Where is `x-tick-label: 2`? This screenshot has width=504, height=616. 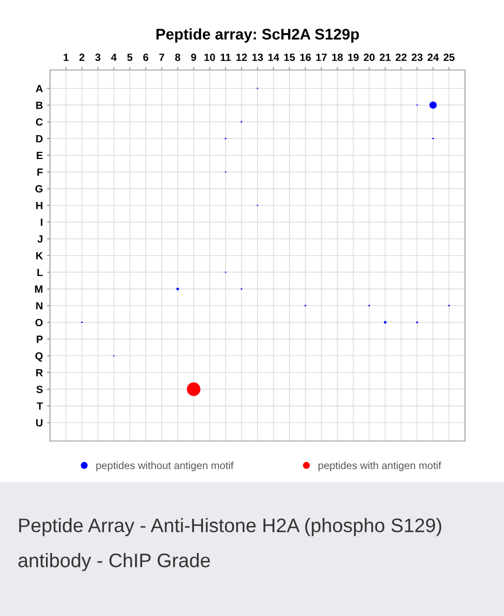 x-tick-label: 2 is located at coordinates (81, 57).